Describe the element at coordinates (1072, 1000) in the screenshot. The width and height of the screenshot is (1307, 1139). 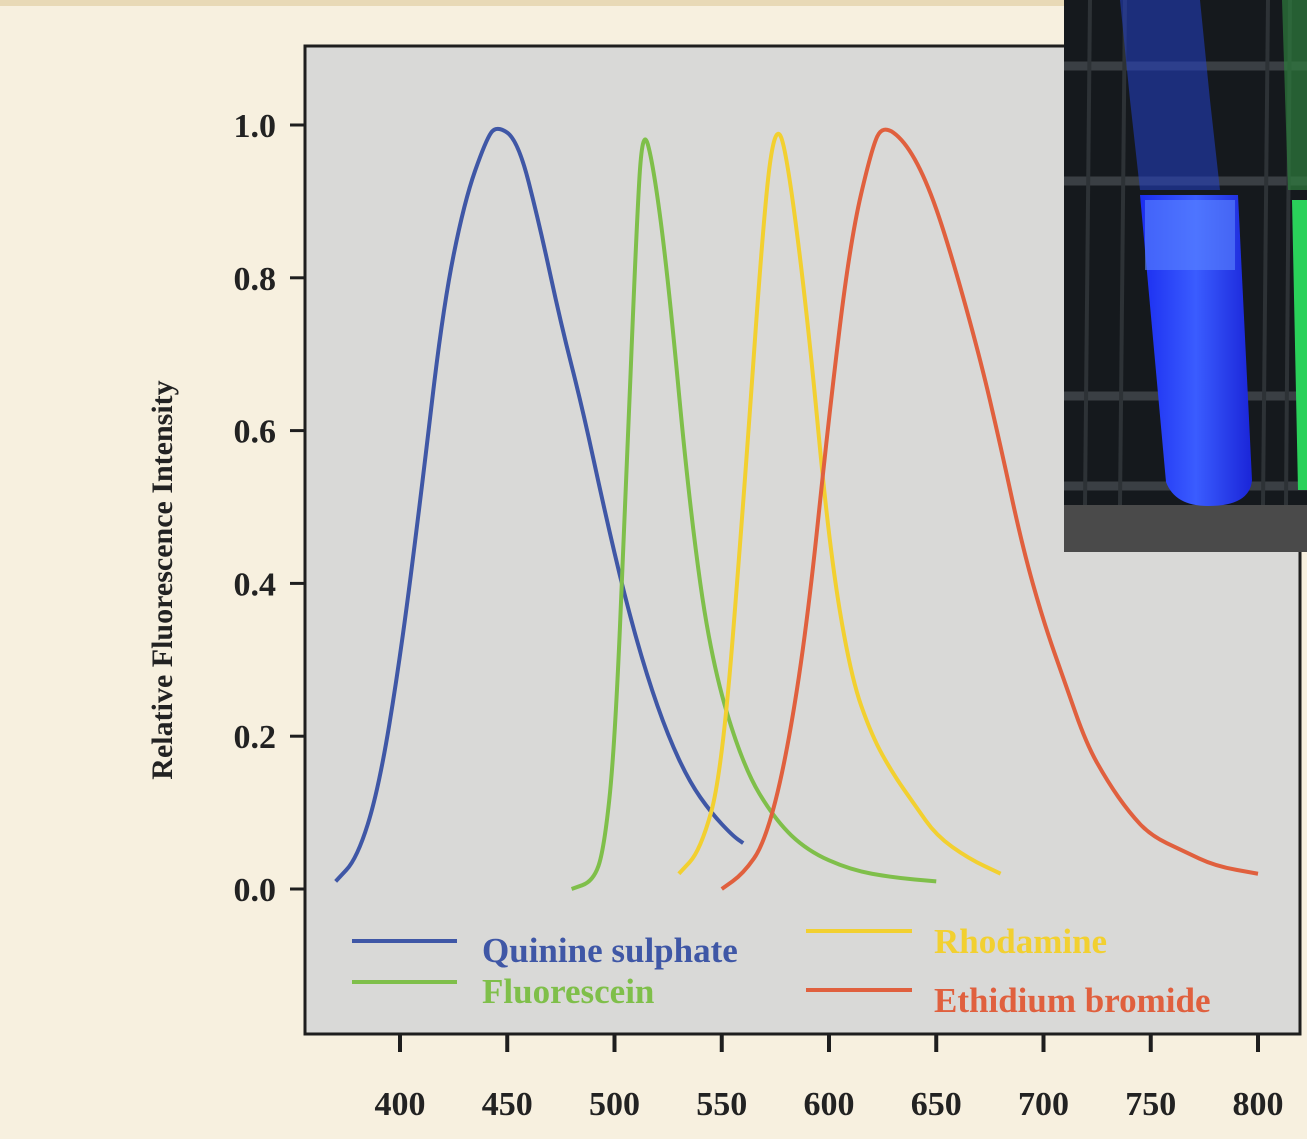
I see `legend-label-ethidium: Ethidium bromide` at that location.